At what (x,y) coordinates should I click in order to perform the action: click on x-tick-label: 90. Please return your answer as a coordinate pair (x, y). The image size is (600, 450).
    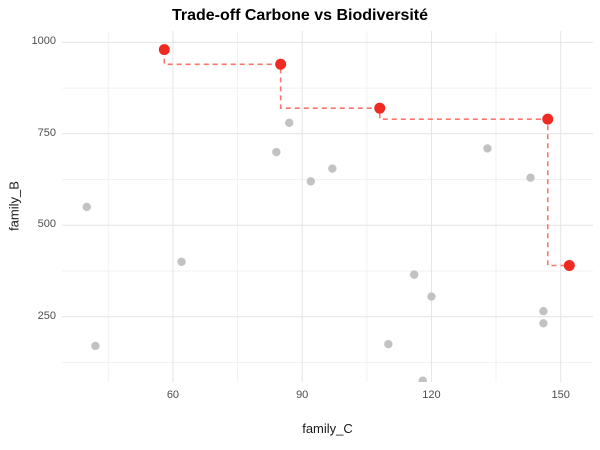
    Looking at the image, I should click on (302, 395).